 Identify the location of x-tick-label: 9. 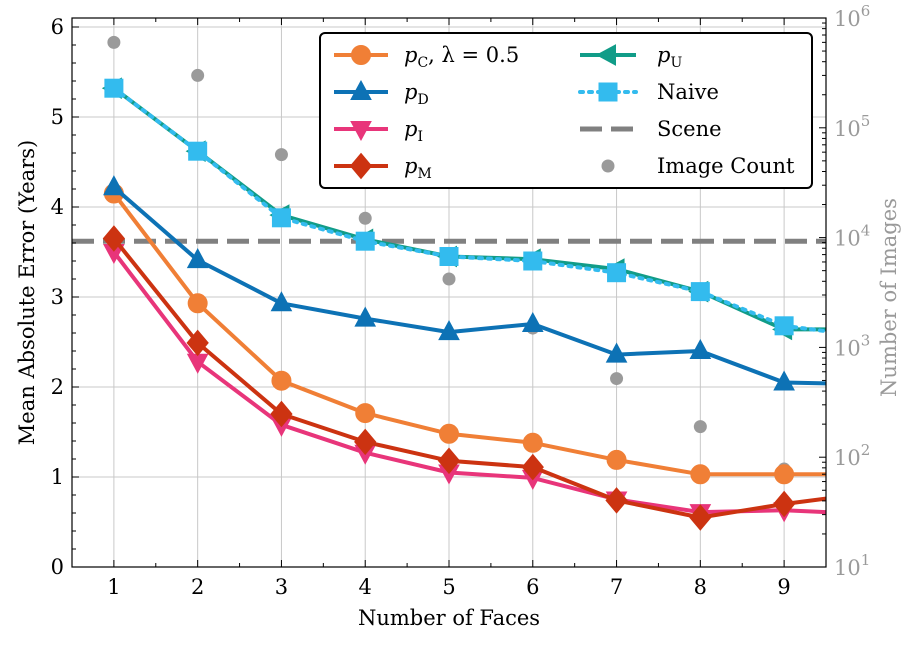
(783, 587).